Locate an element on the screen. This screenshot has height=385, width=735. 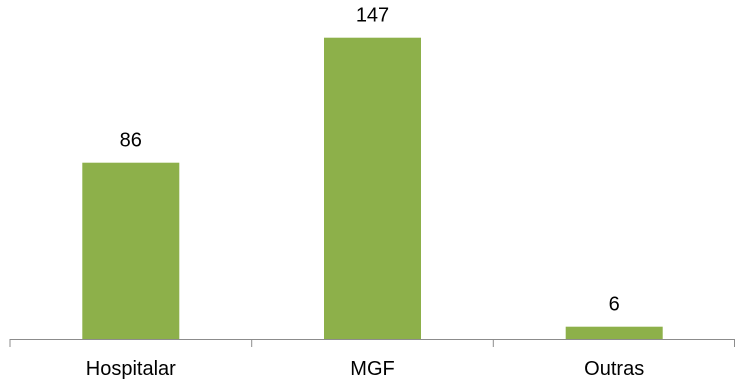
bar-hospitalar is located at coordinates (131, 250).